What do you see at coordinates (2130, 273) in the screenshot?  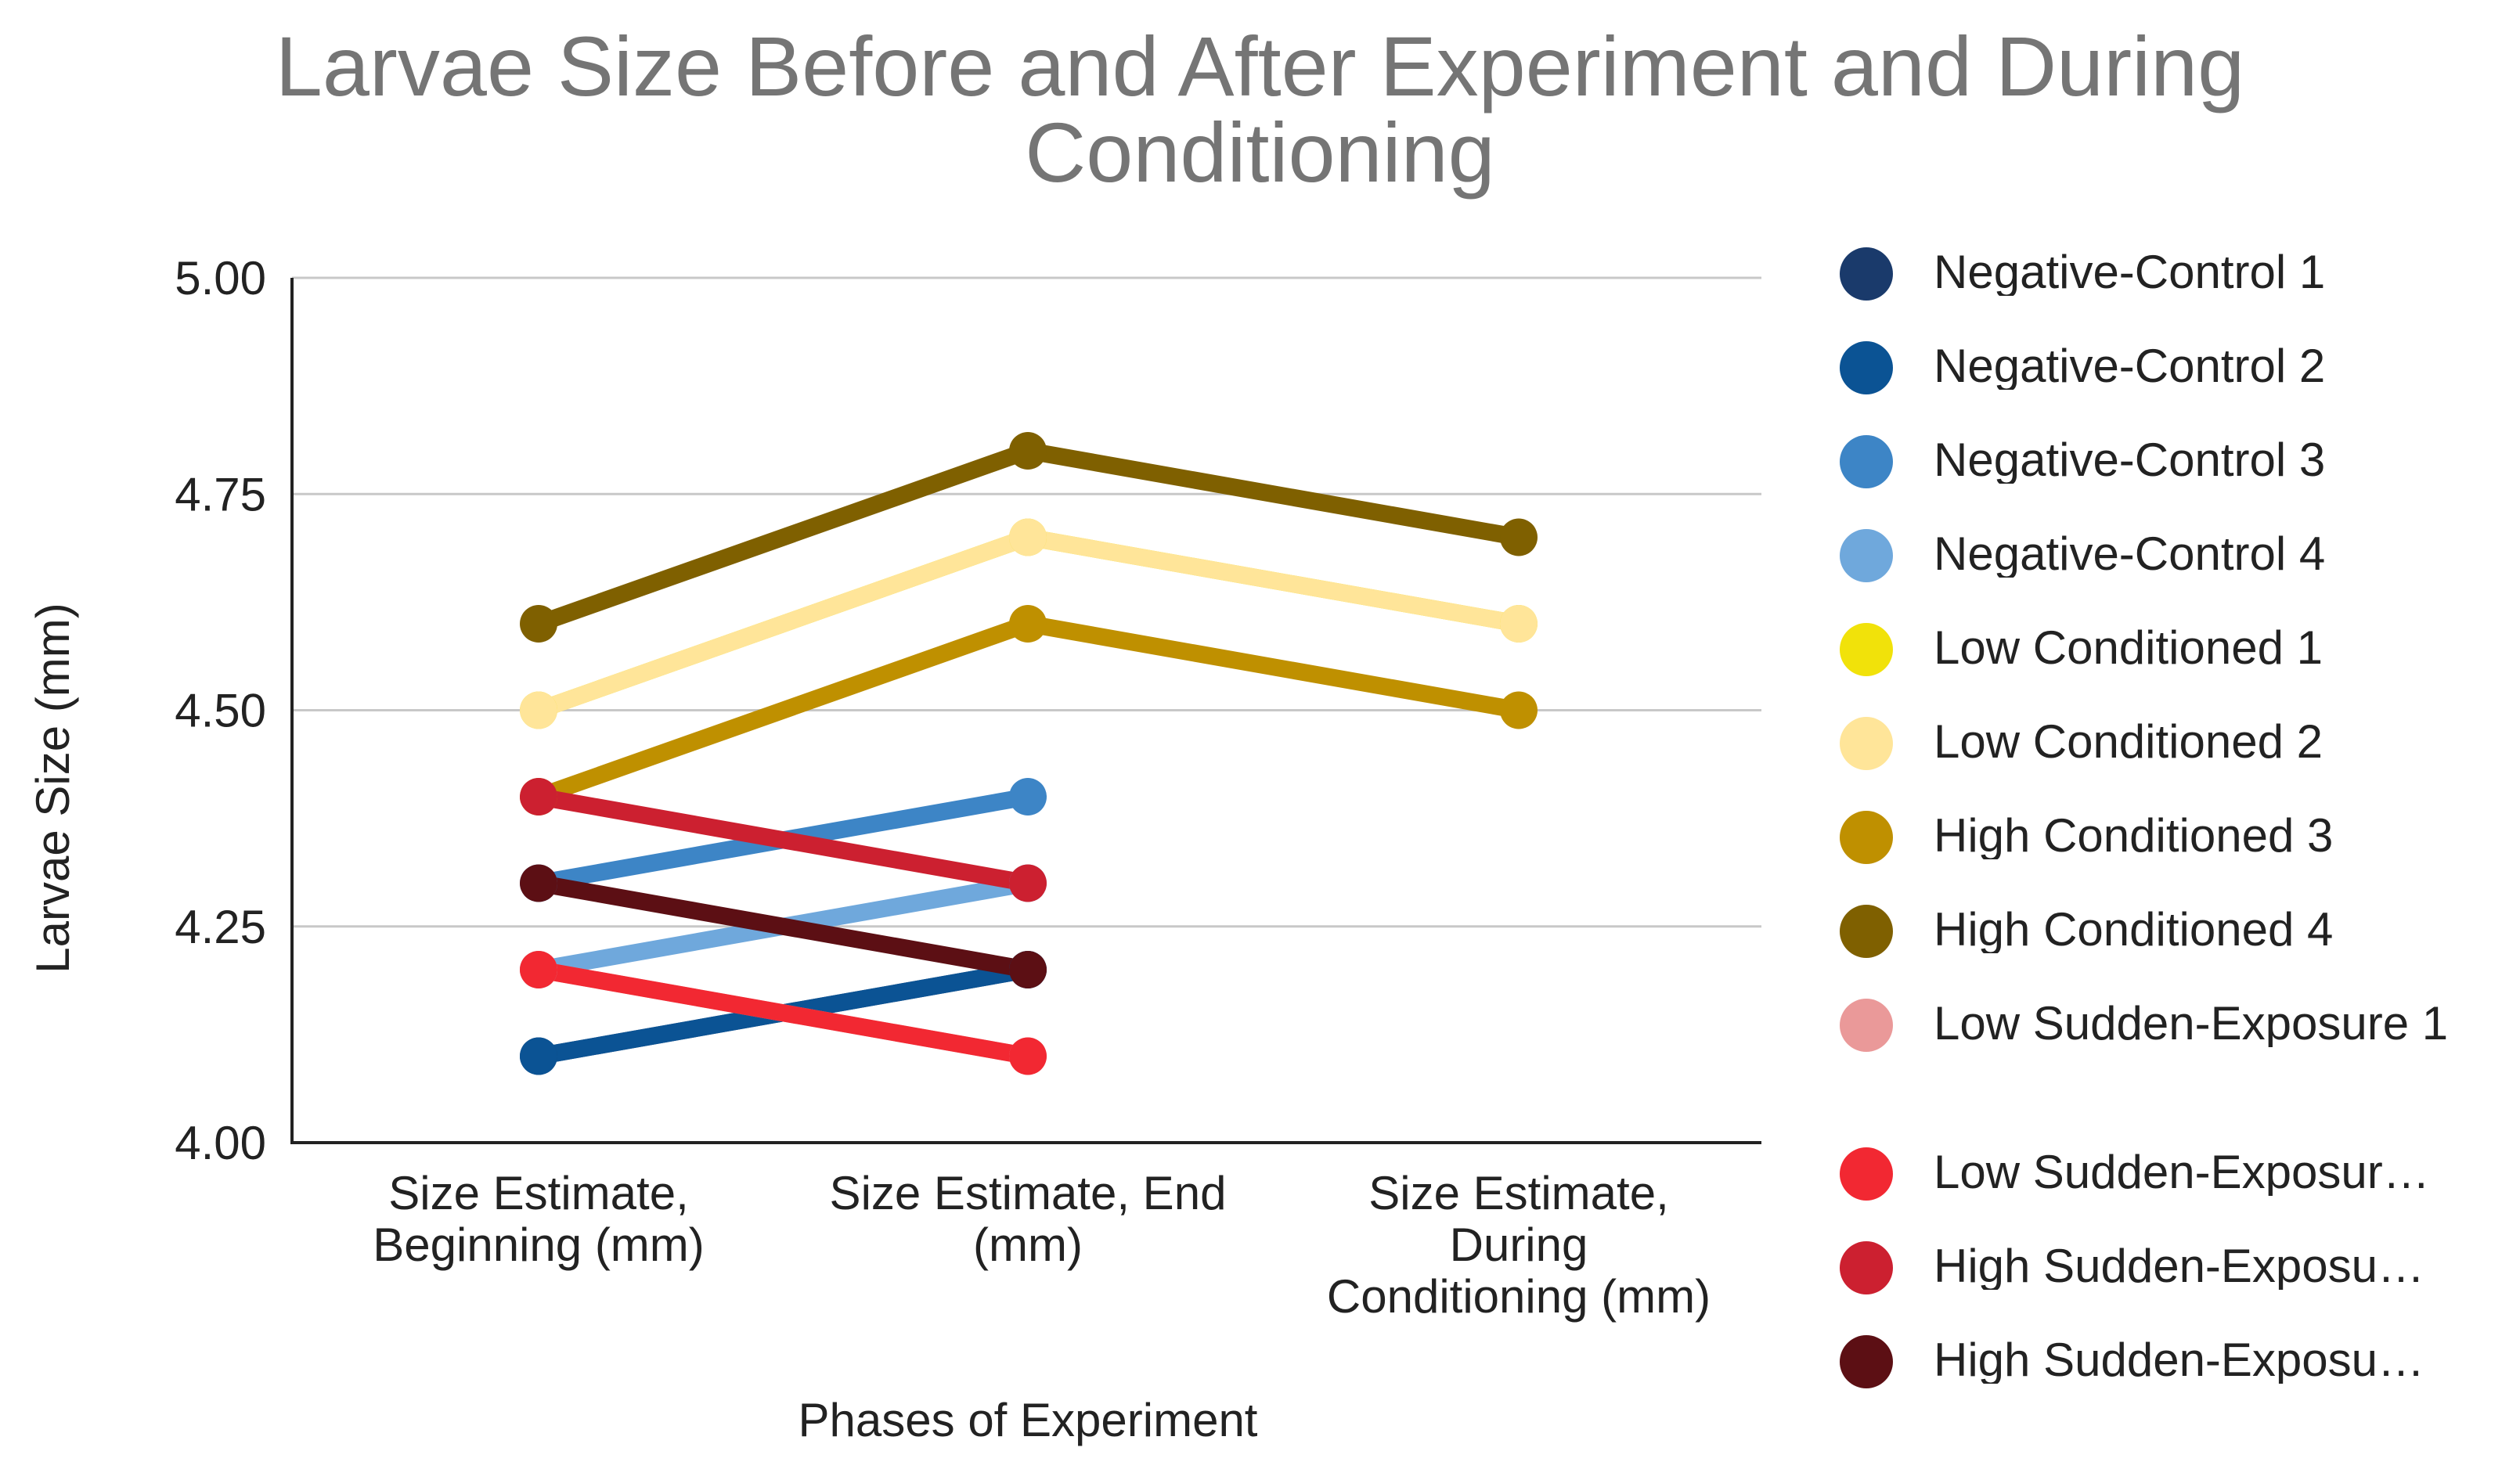 I see `legend-label: Negative-Control 1` at bounding box center [2130, 273].